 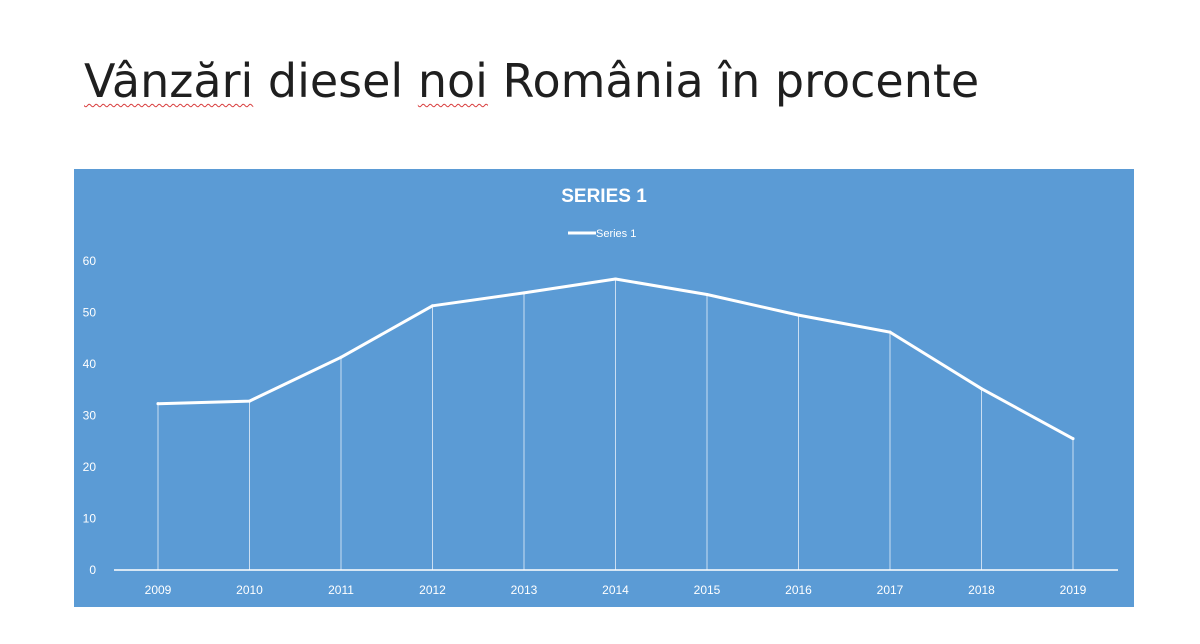 What do you see at coordinates (335, 81) in the screenshot?
I see `slide-title-word-diesel: diesel` at bounding box center [335, 81].